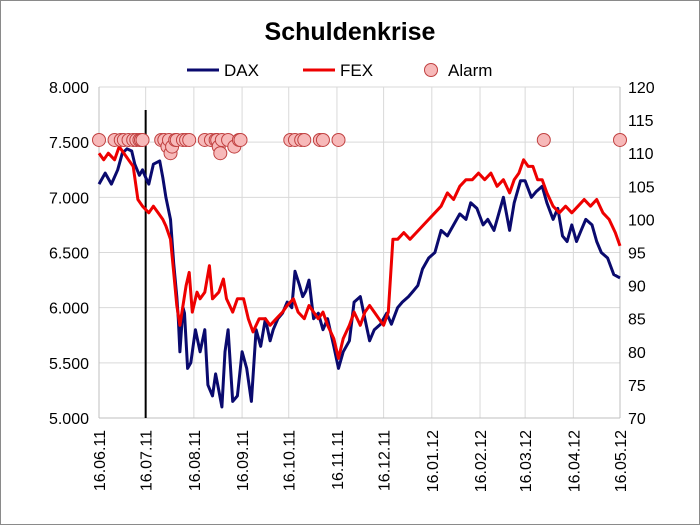 The width and height of the screenshot is (700, 525). I want to click on x-tick-label: 16.11.11, so click(338, 460).